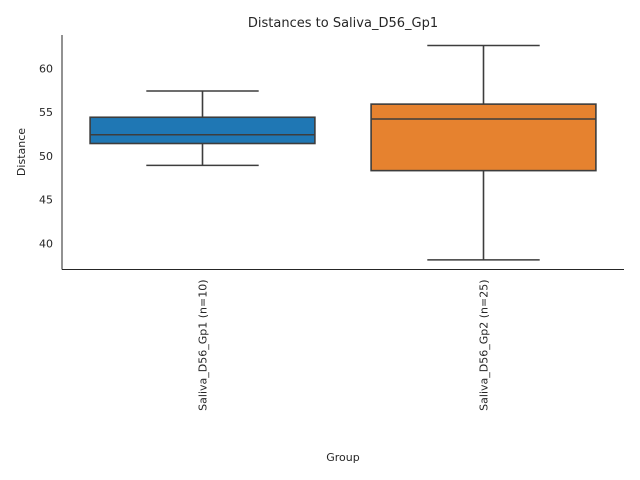 The width and height of the screenshot is (640, 480). Describe the element at coordinates (343, 23) in the screenshot. I see `chart-title: Distances to Saliva_D56_Gp1` at that location.